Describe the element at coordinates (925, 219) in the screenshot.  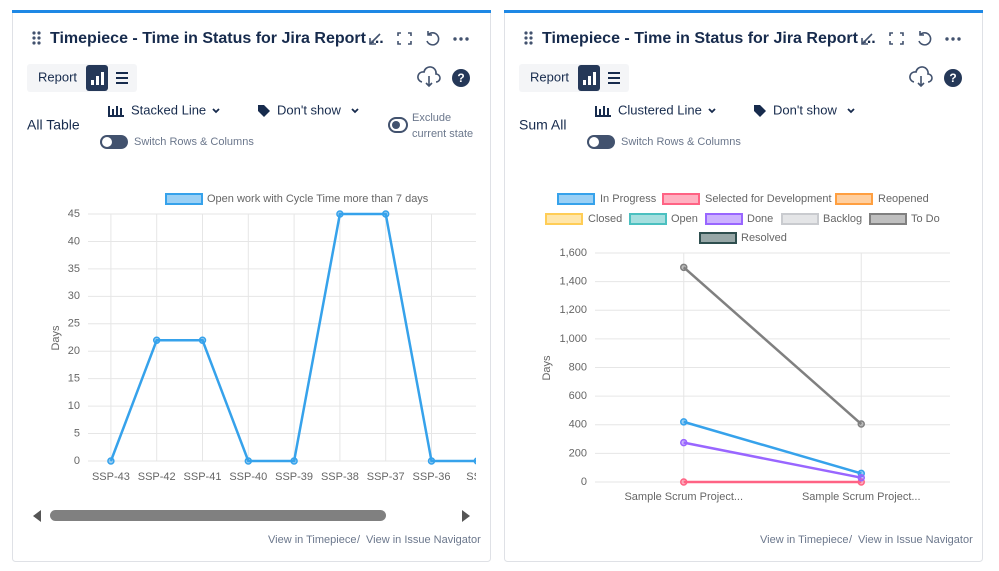
I see `legend-label: To Do` at that location.